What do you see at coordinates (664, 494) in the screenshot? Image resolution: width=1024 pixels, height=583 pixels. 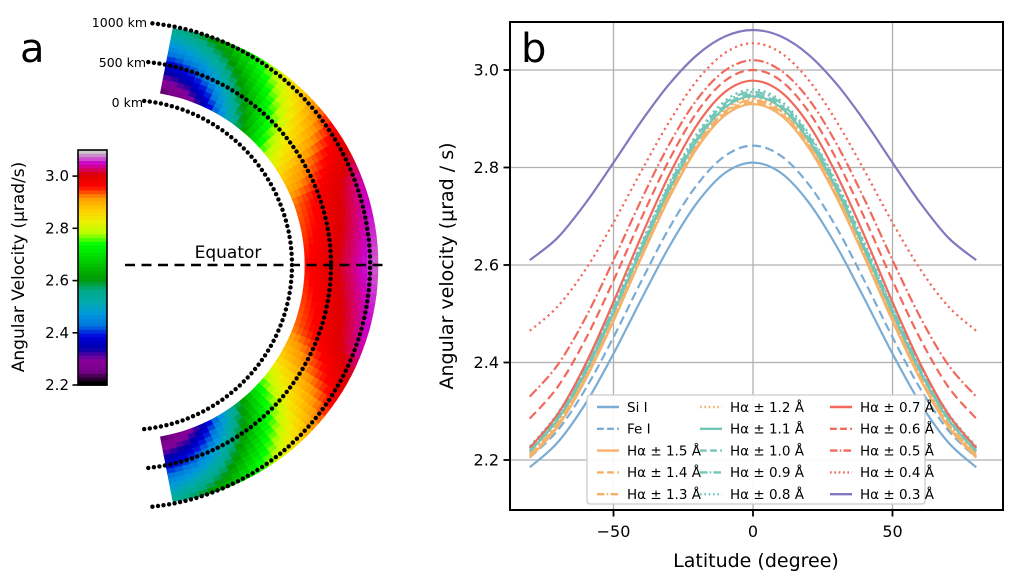 I see `legend-label: Hα ± 1.3 Å` at bounding box center [664, 494].